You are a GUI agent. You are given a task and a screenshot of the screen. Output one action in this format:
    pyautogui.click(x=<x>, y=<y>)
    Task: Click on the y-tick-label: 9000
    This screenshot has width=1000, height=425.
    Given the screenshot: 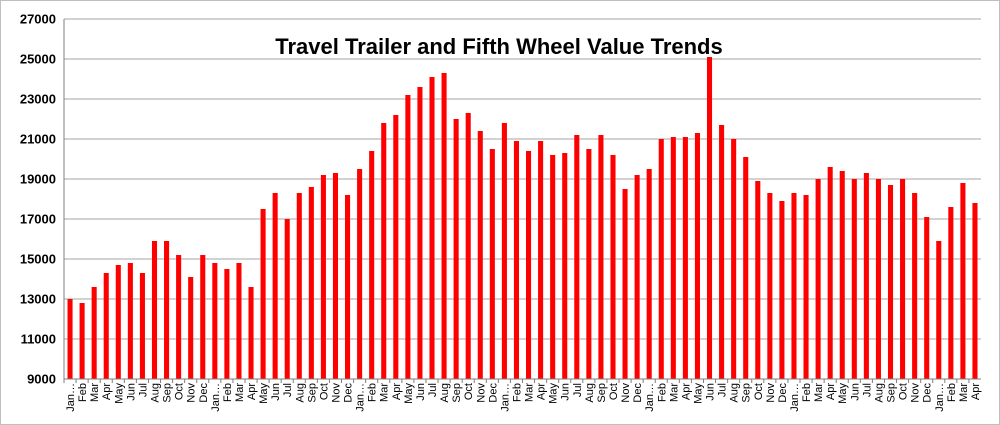 What is the action you would take?
    pyautogui.click(x=41, y=379)
    